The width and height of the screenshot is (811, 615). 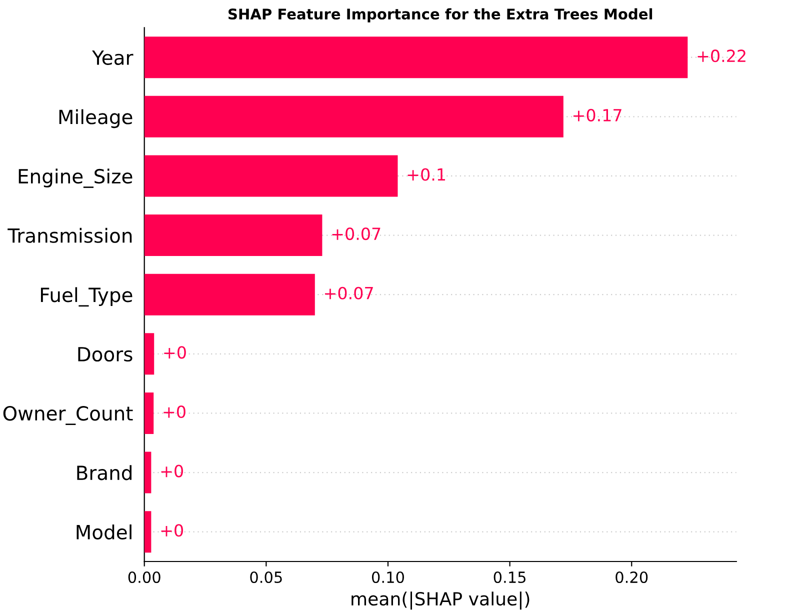 I want to click on y-tick-label: Doors, so click(x=105, y=354).